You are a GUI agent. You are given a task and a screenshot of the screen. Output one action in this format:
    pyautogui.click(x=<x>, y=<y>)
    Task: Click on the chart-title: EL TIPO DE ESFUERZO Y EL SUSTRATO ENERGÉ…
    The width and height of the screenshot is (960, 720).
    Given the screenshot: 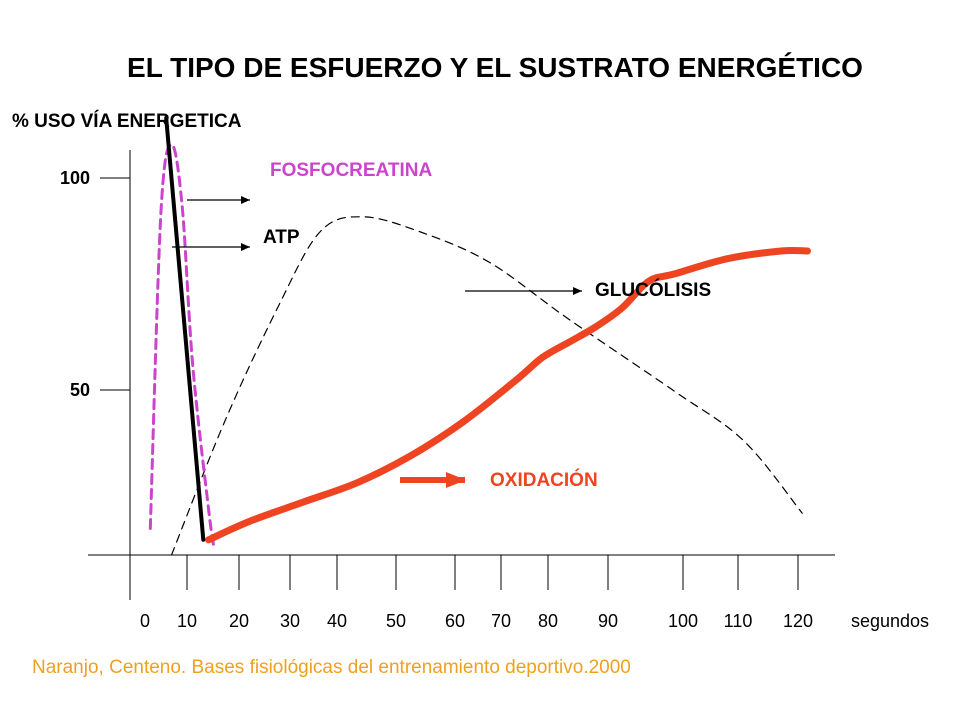 What is the action you would take?
    pyautogui.click(x=495, y=67)
    